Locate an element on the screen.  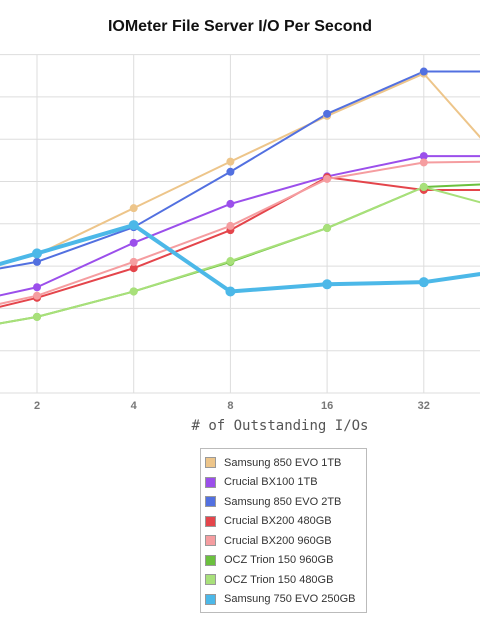
legend-label: OCZ Trion 150 960GB is located at coordinates (279, 560).